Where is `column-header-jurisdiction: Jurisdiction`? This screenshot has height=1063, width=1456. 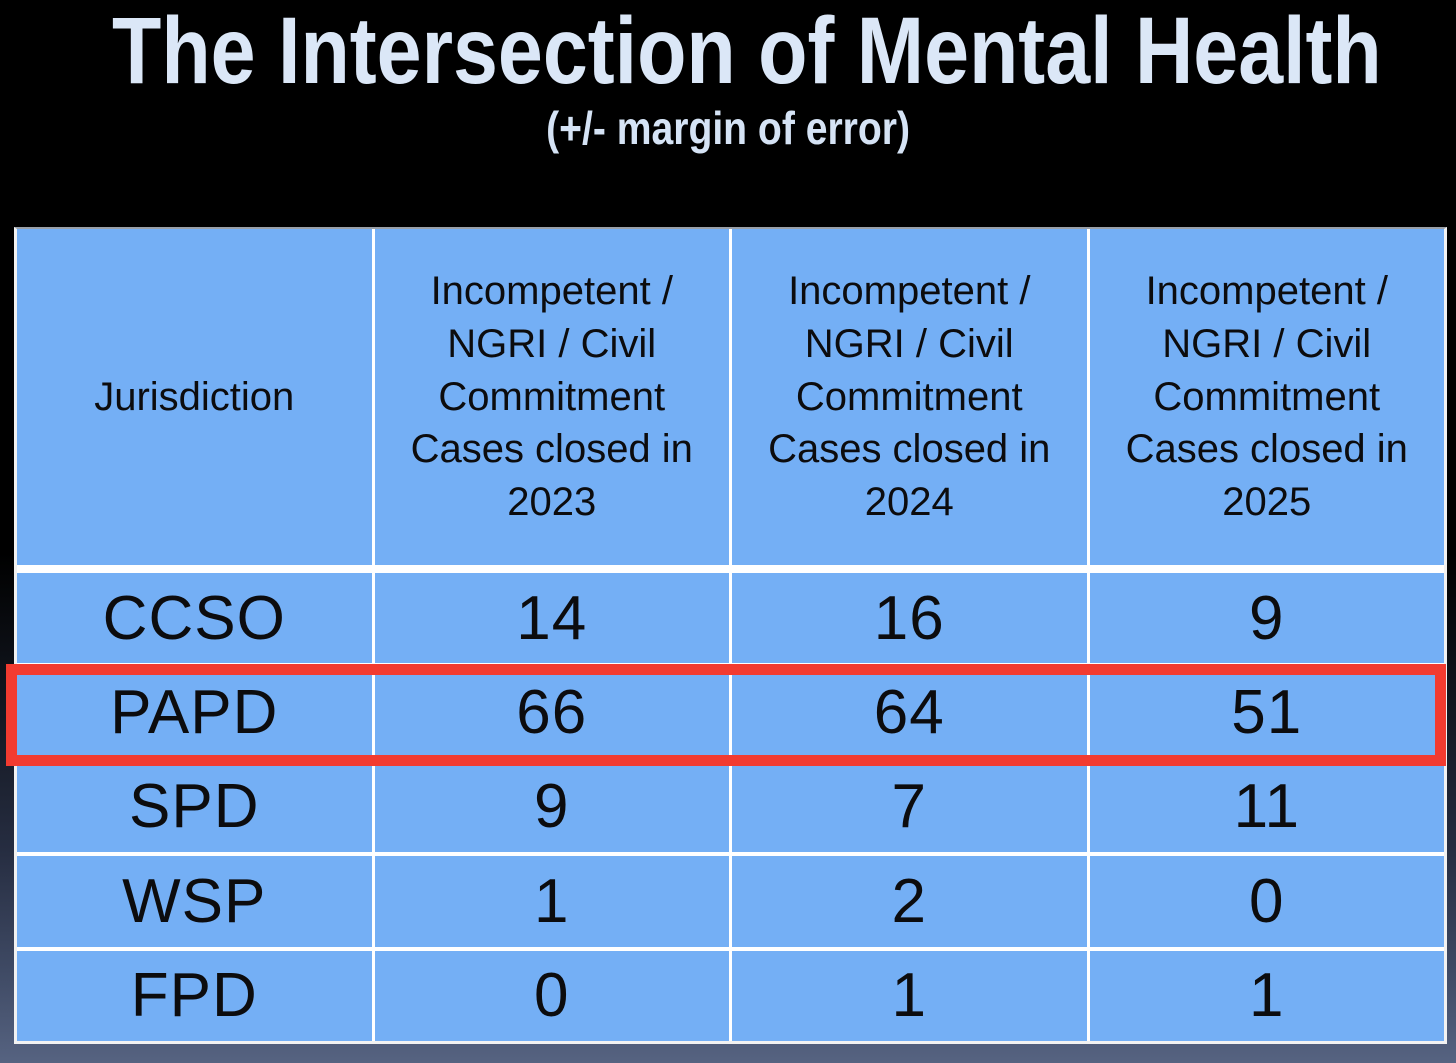 column-header-jurisdiction: Jurisdiction is located at coordinates (194, 399).